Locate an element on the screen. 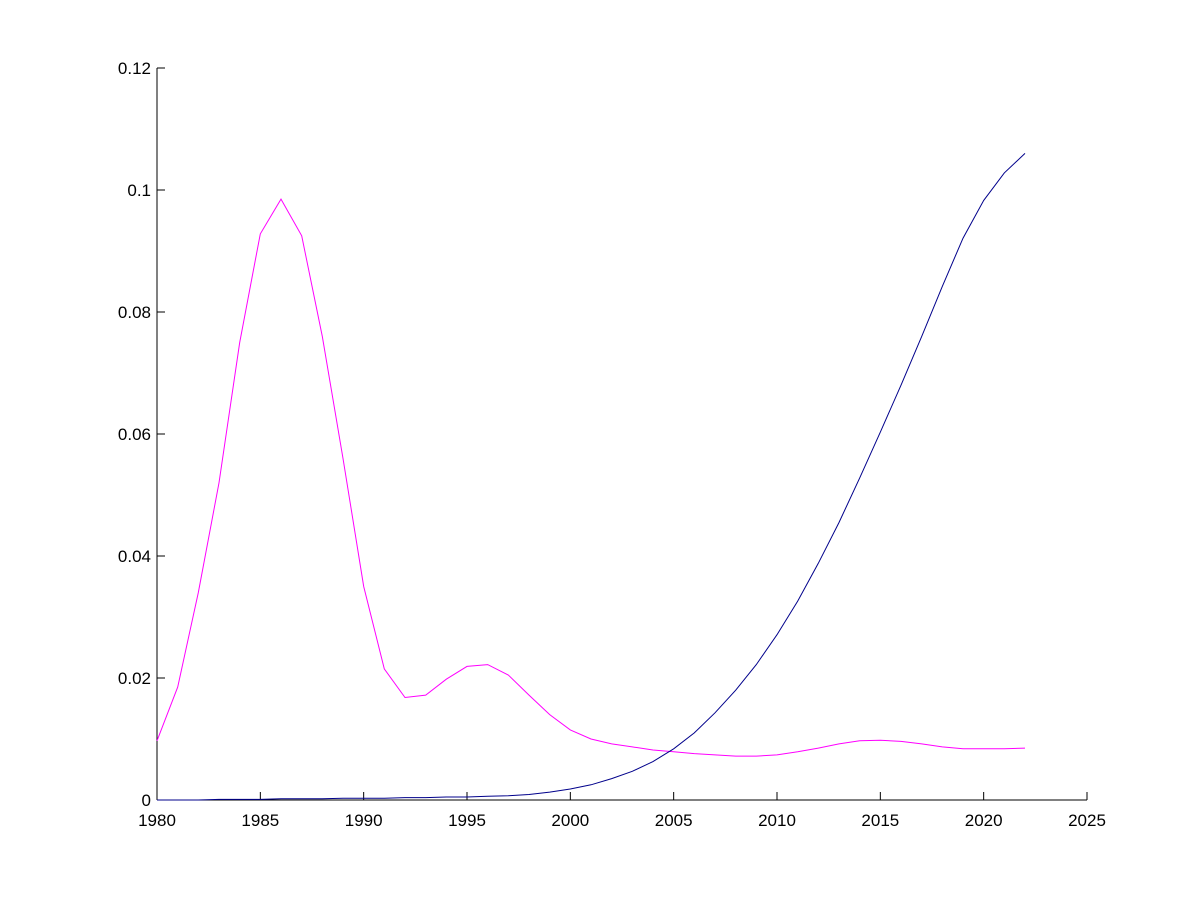 The image size is (1200, 905). y-tick-label: 0.08 is located at coordinates (134, 312).